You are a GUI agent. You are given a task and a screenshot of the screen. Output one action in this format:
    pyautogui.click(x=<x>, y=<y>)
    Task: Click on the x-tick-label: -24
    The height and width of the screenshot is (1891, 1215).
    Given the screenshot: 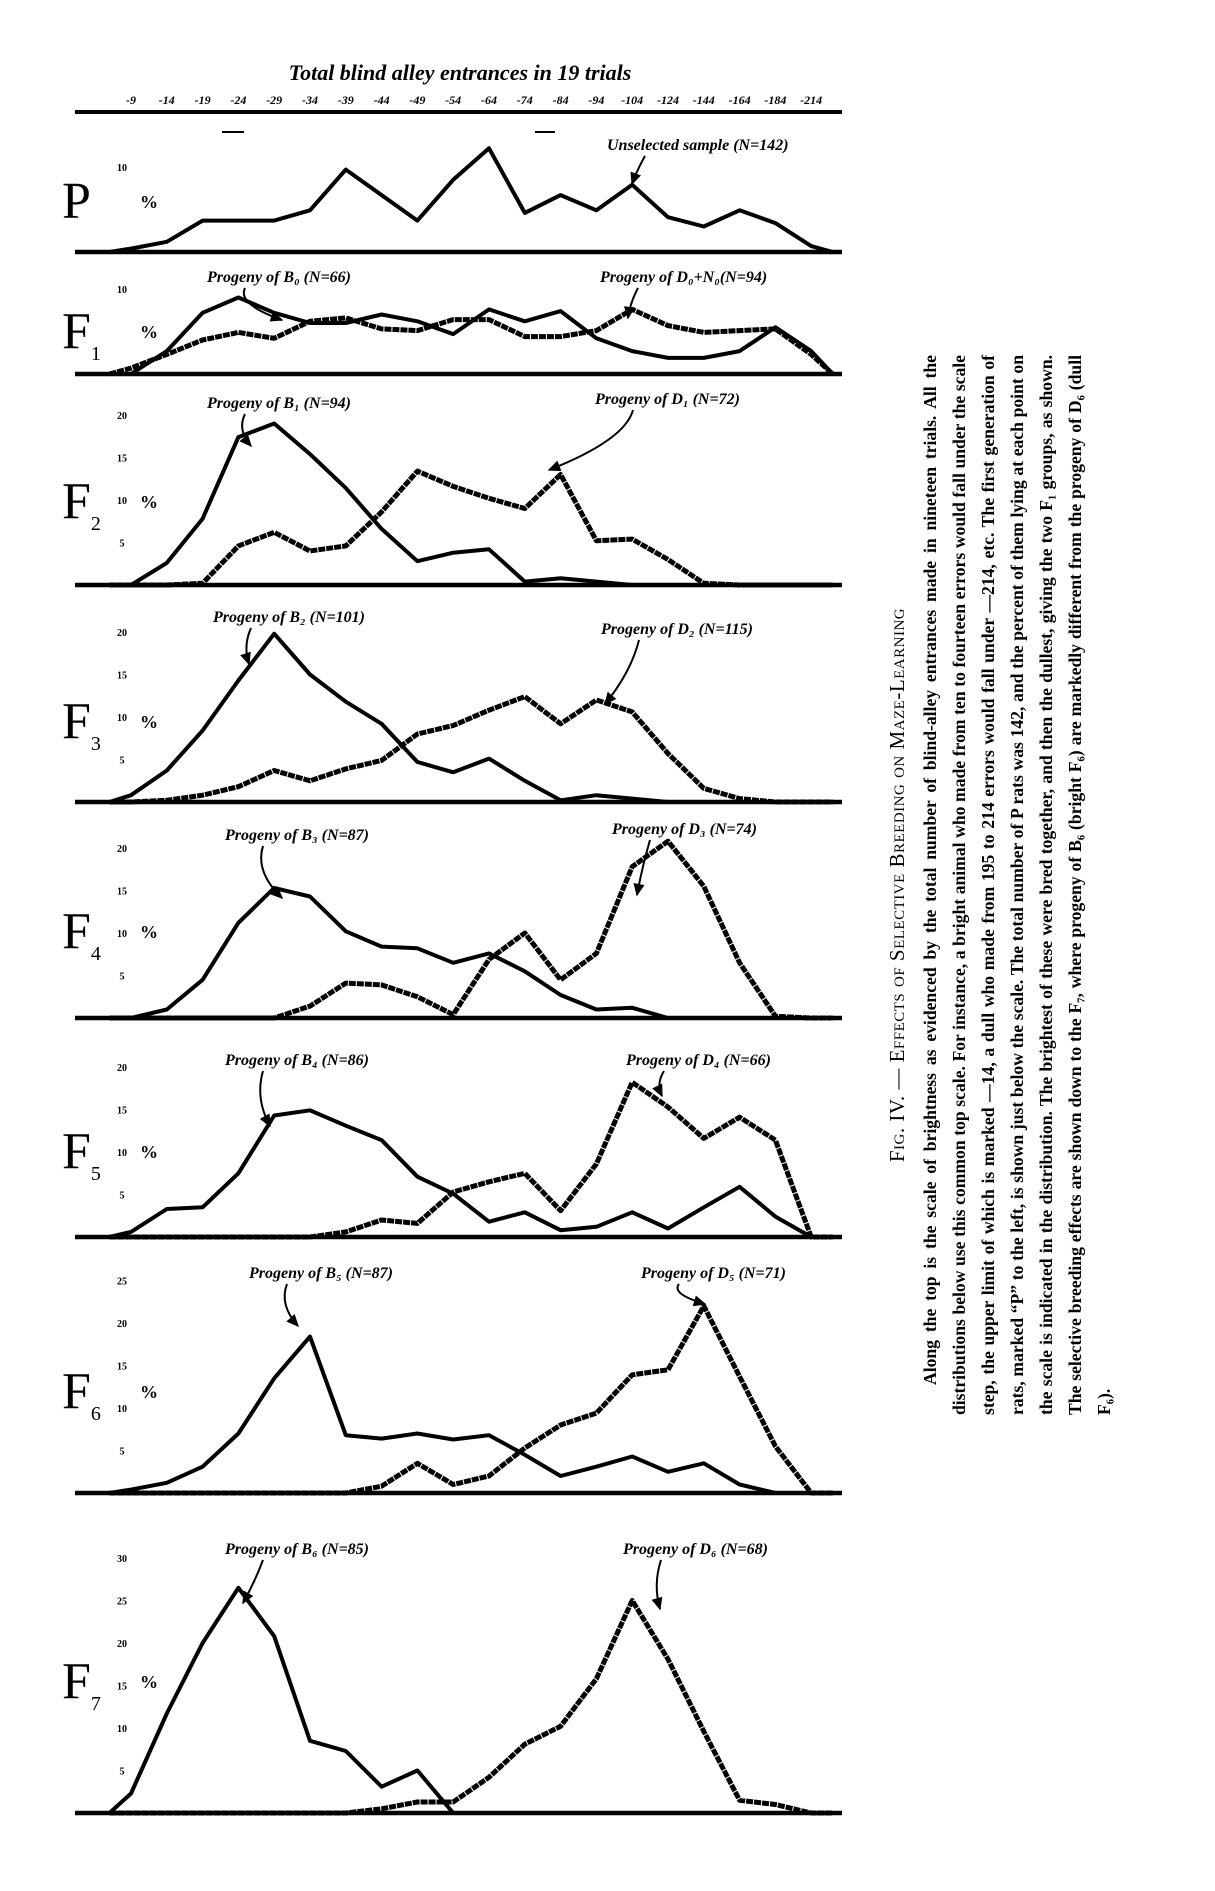 What is the action you would take?
    pyautogui.click(x=238, y=100)
    